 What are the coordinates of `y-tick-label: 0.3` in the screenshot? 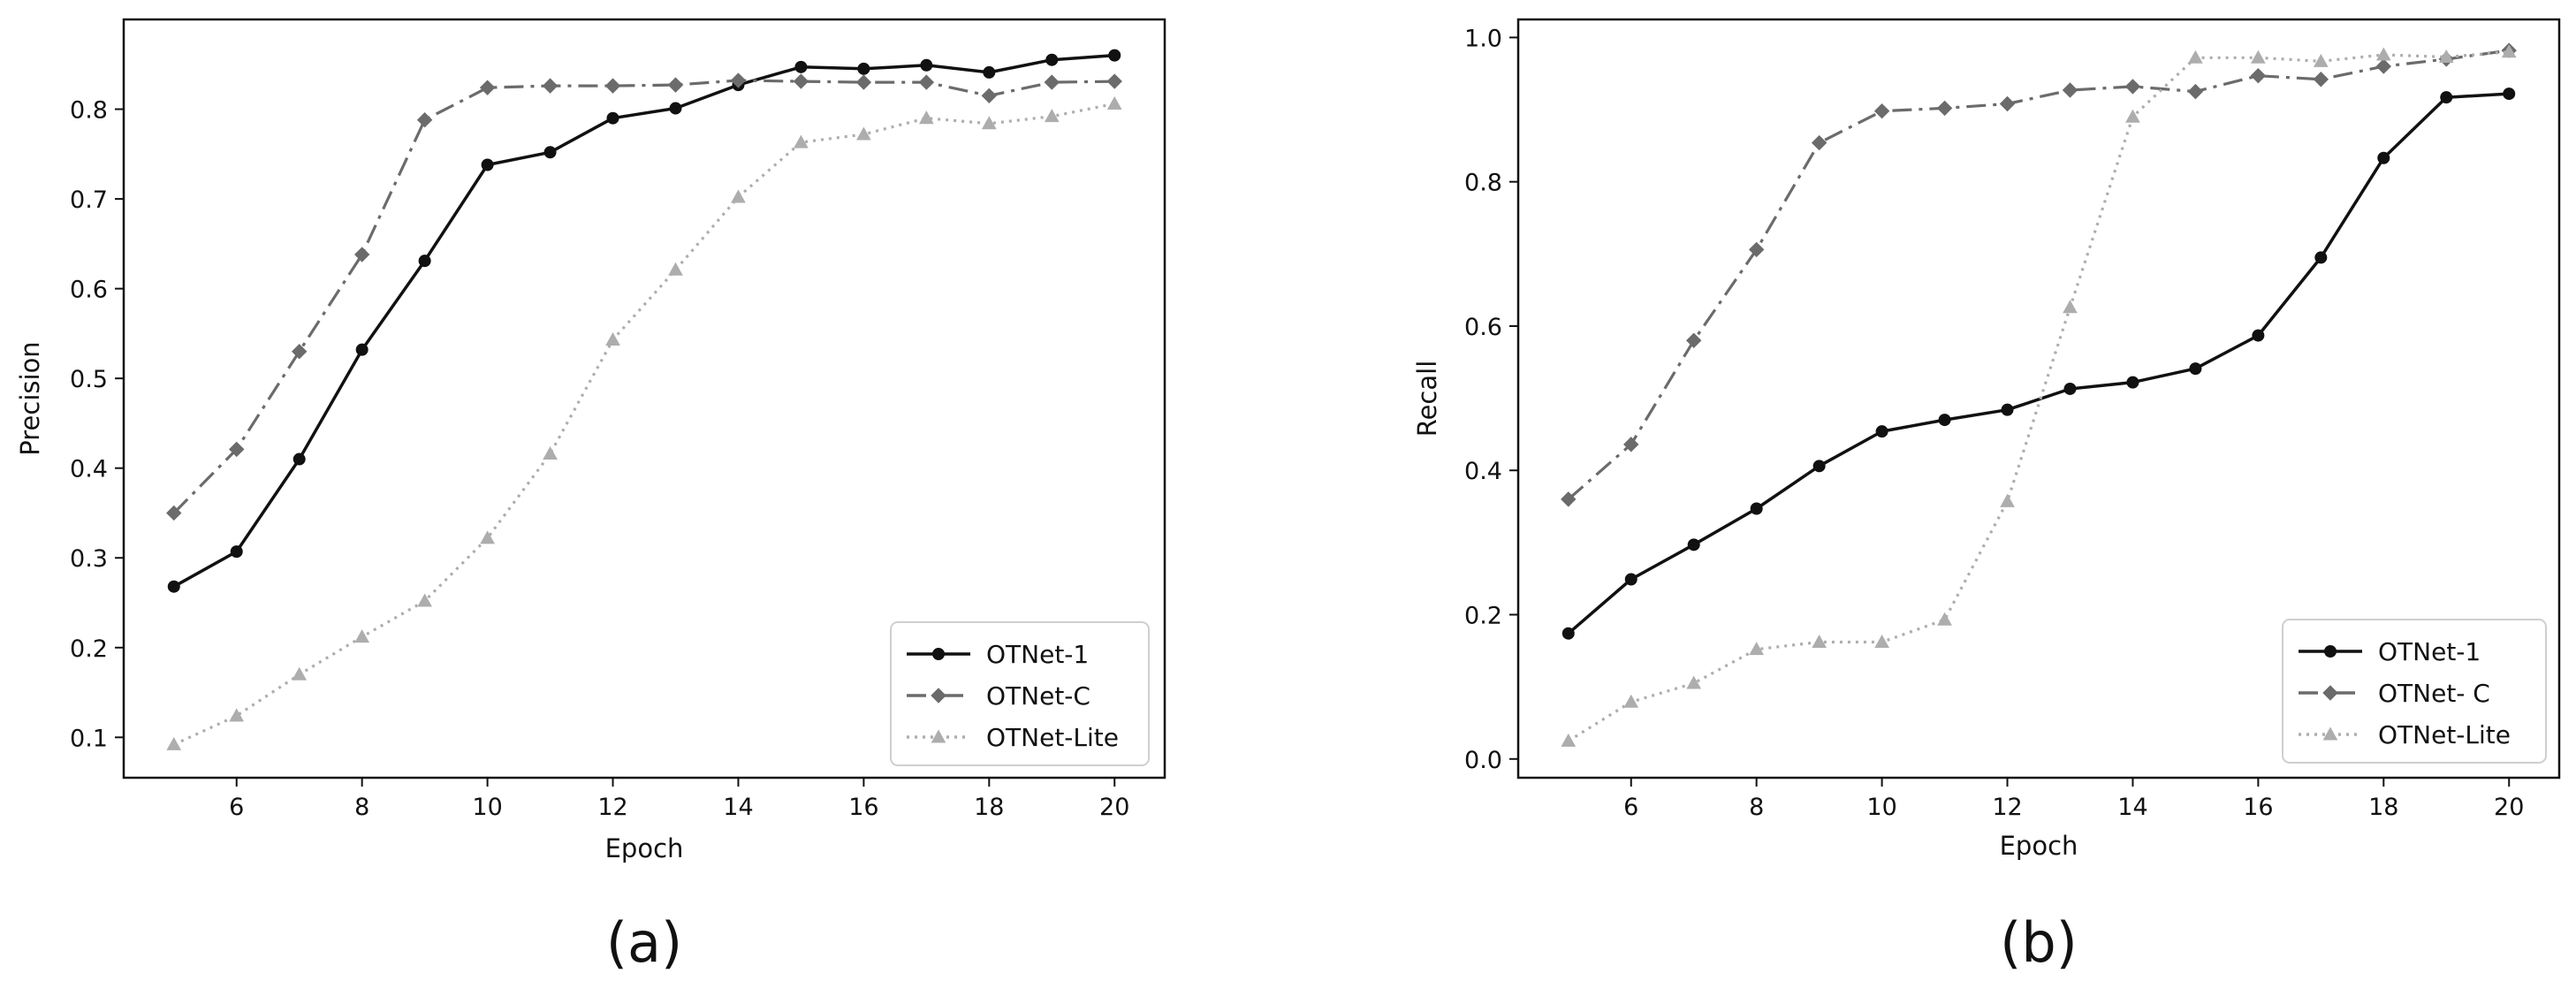 It's located at (89, 559).